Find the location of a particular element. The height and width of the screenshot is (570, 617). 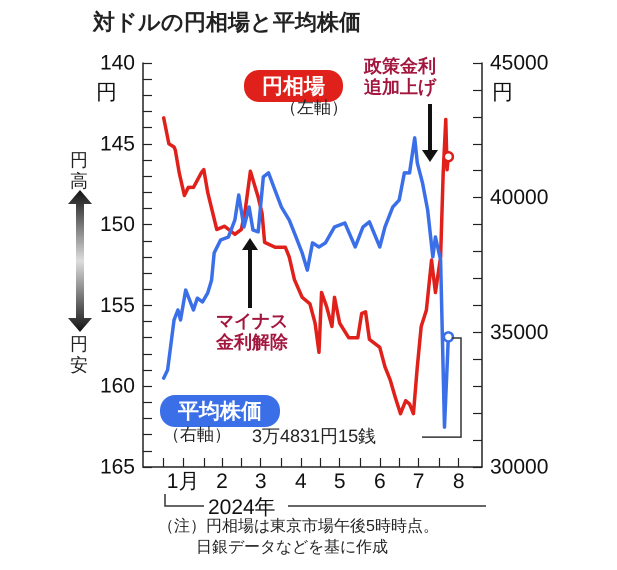

annotation: 3万4831円15銭 is located at coordinates (314, 436).